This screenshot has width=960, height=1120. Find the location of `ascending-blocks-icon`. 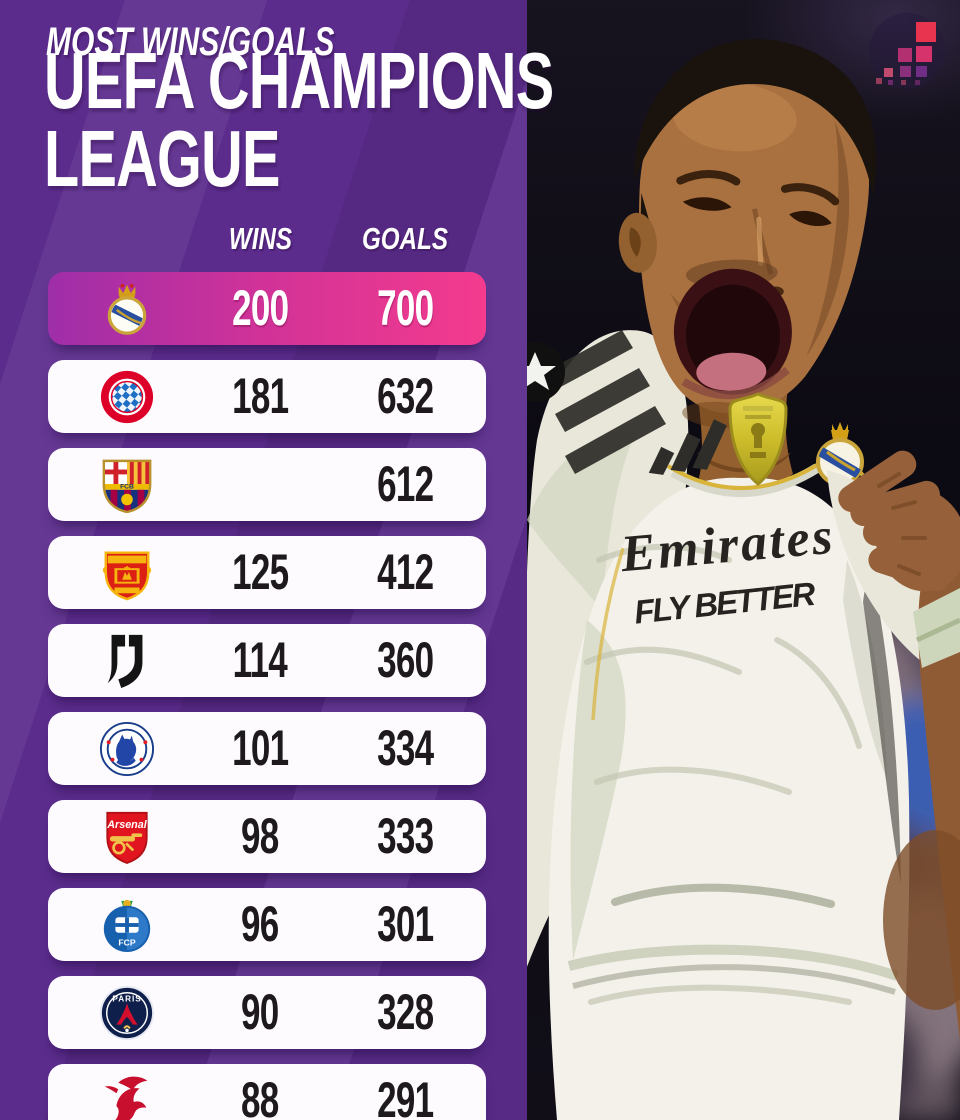

ascending-blocks-icon is located at coordinates (907, 51).